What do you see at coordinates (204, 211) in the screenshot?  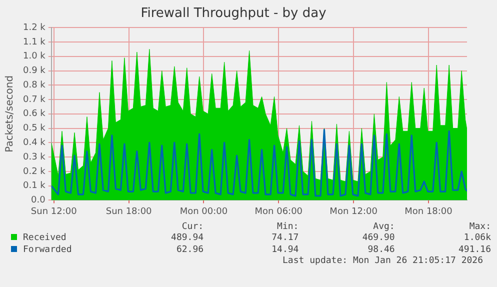 I see `x-tick-label: Mon 00:00` at bounding box center [204, 211].